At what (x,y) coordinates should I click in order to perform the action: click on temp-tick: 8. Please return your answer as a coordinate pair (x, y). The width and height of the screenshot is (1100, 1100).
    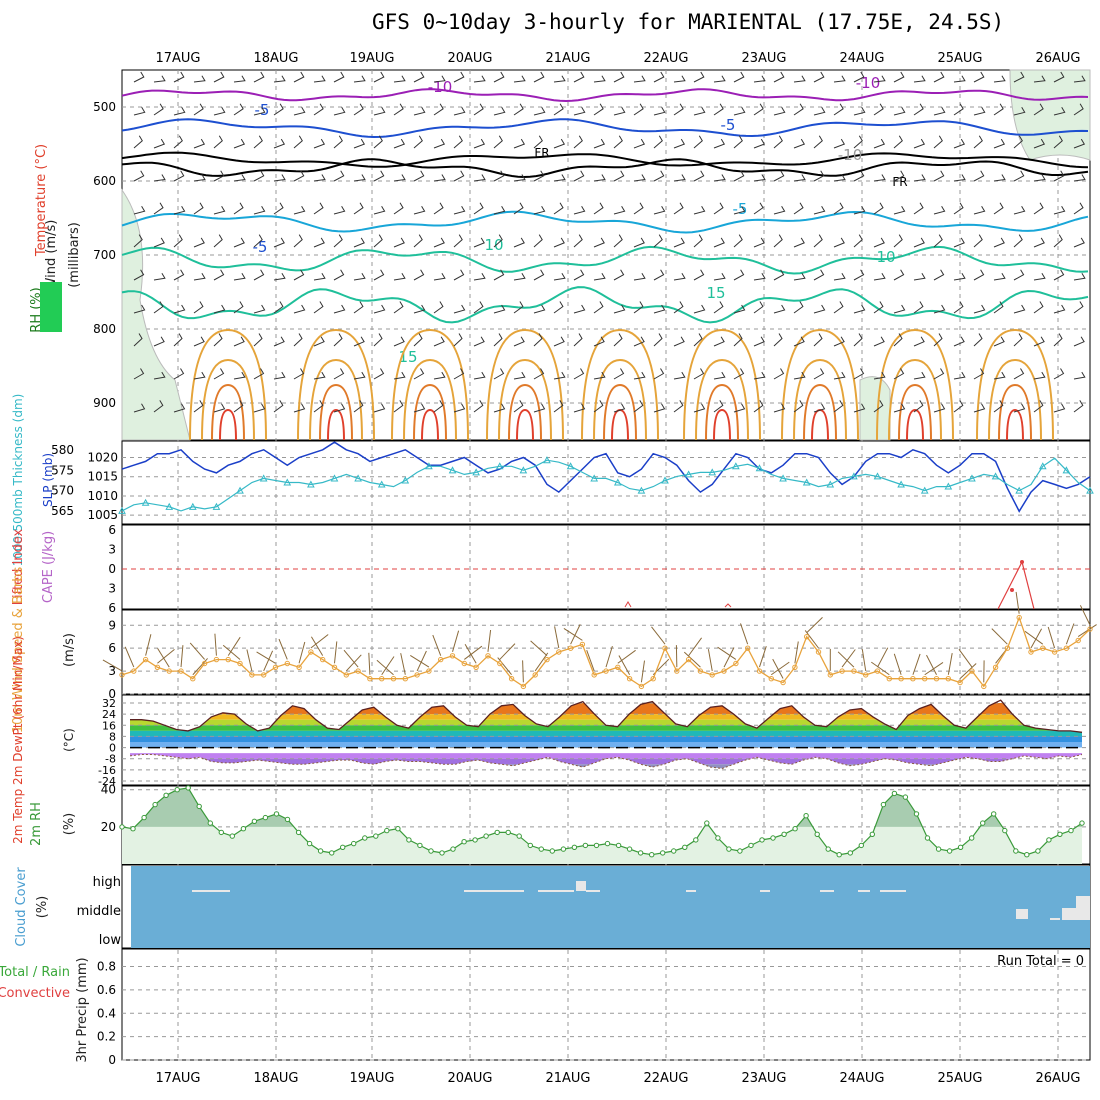
    Looking at the image, I should click on (112, 736).